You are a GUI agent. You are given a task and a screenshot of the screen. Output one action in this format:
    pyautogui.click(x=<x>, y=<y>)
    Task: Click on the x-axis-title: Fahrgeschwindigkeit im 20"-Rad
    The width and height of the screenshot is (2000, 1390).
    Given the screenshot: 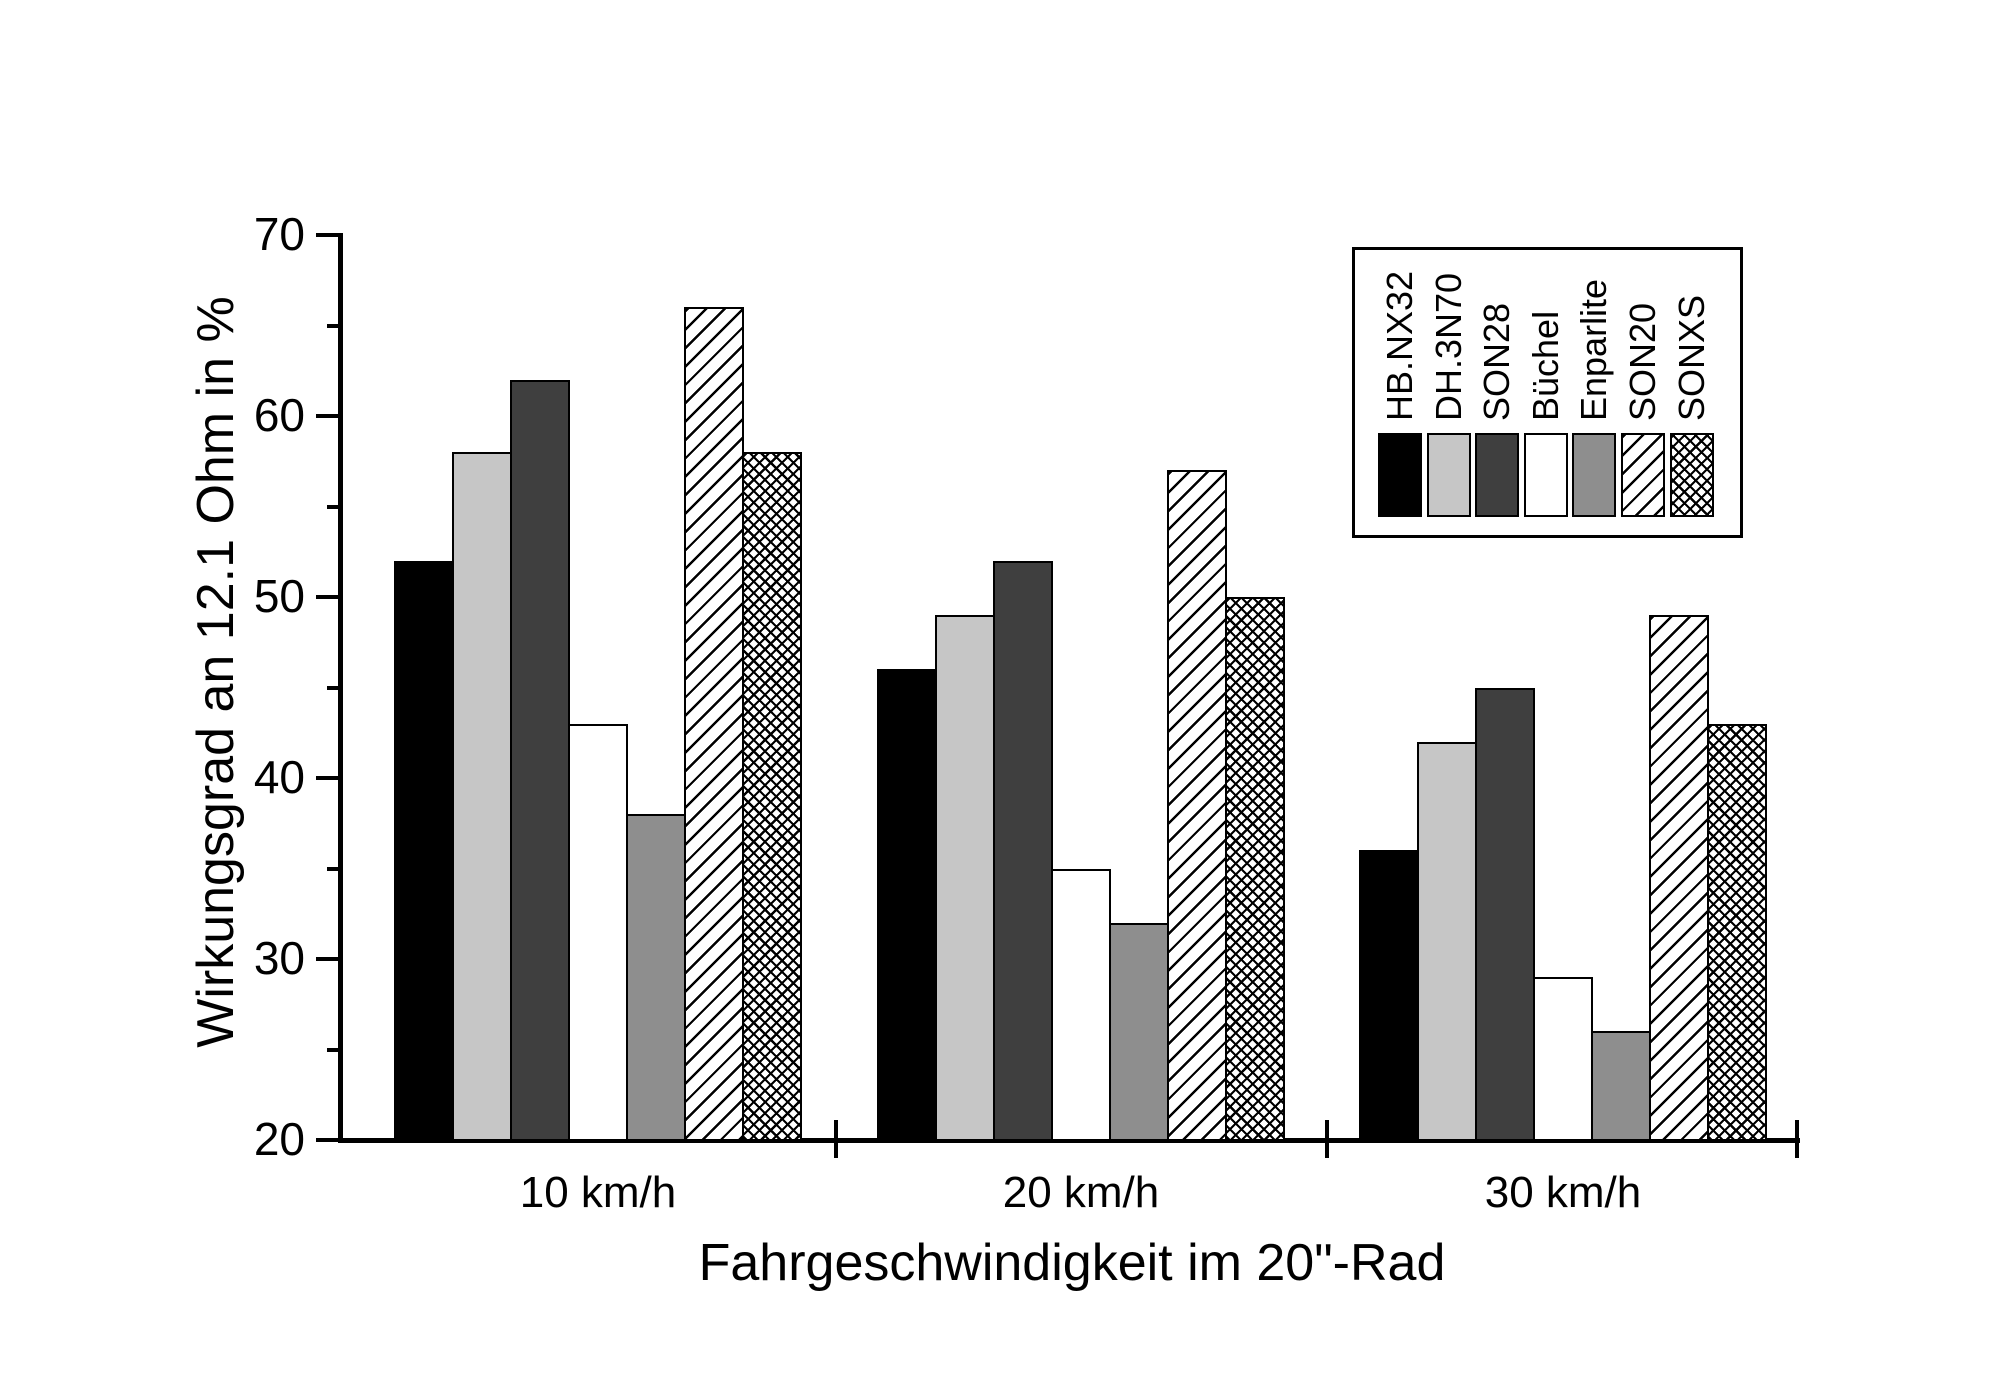 What is the action you would take?
    pyautogui.click(x=1072, y=1263)
    